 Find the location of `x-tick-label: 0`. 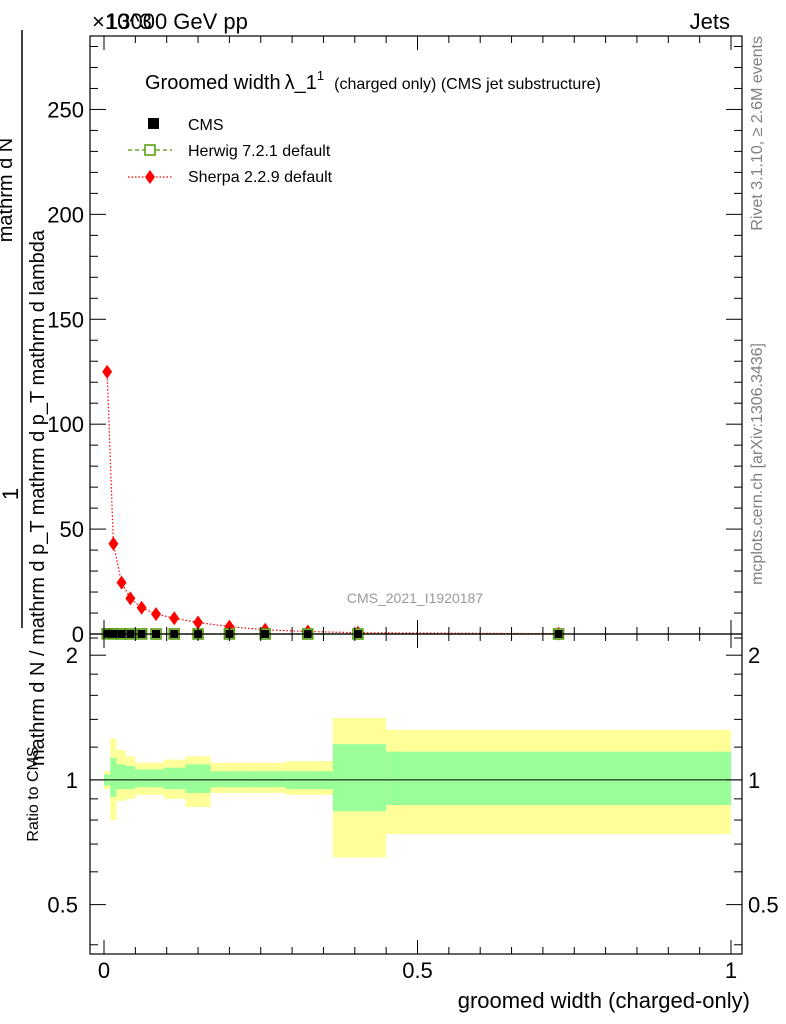

x-tick-label: 0 is located at coordinates (104, 970).